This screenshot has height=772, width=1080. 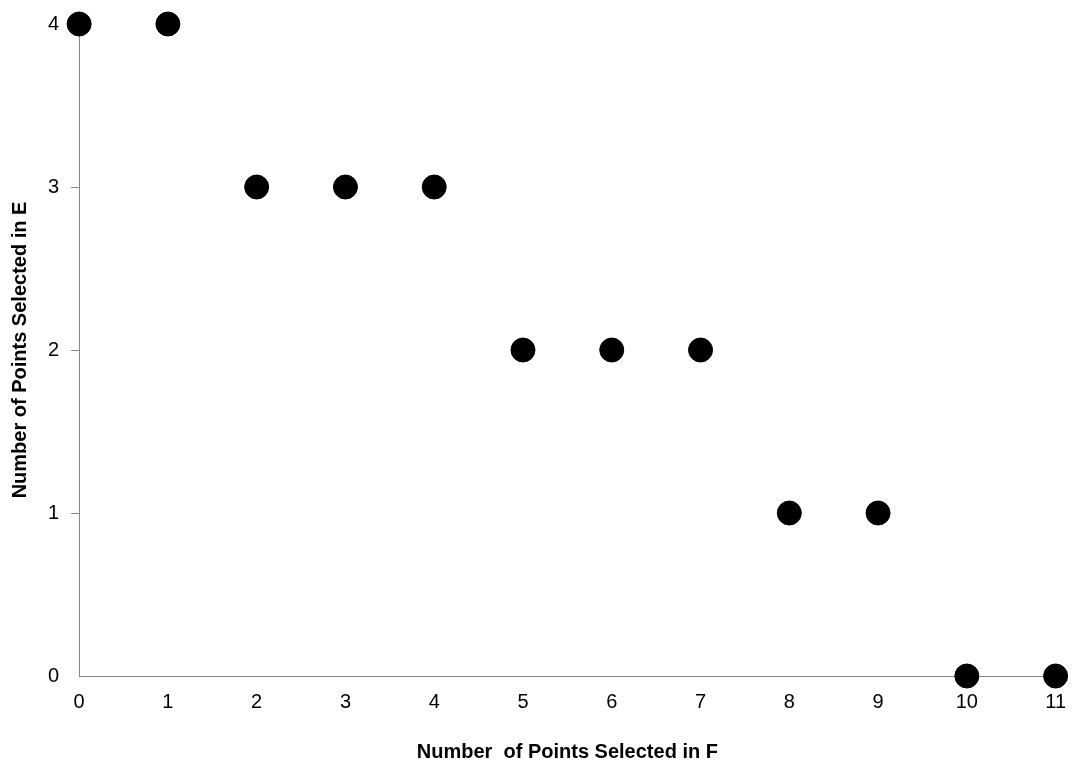 I want to click on y-tick-label: 1, so click(x=54, y=511).